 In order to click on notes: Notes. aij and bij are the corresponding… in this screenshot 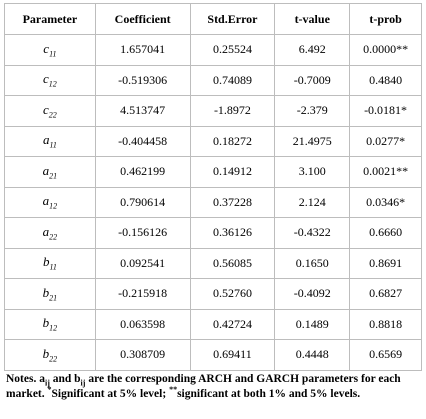, I will do `click(213, 387)`.